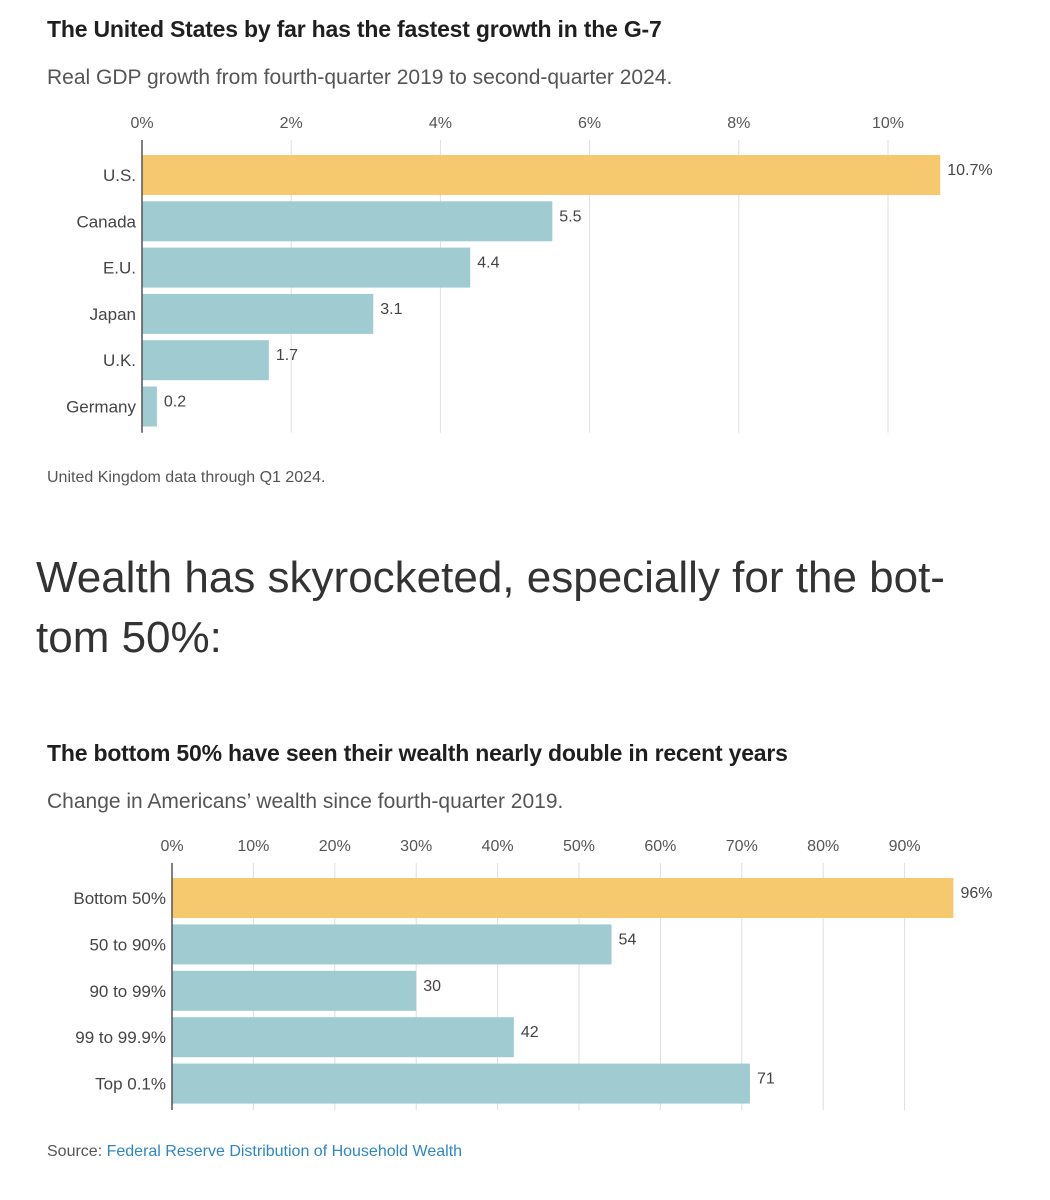 Image resolution: width=1050 pixels, height=1200 pixels. What do you see at coordinates (75, 1151) in the screenshot?
I see `source-label: Source:` at bounding box center [75, 1151].